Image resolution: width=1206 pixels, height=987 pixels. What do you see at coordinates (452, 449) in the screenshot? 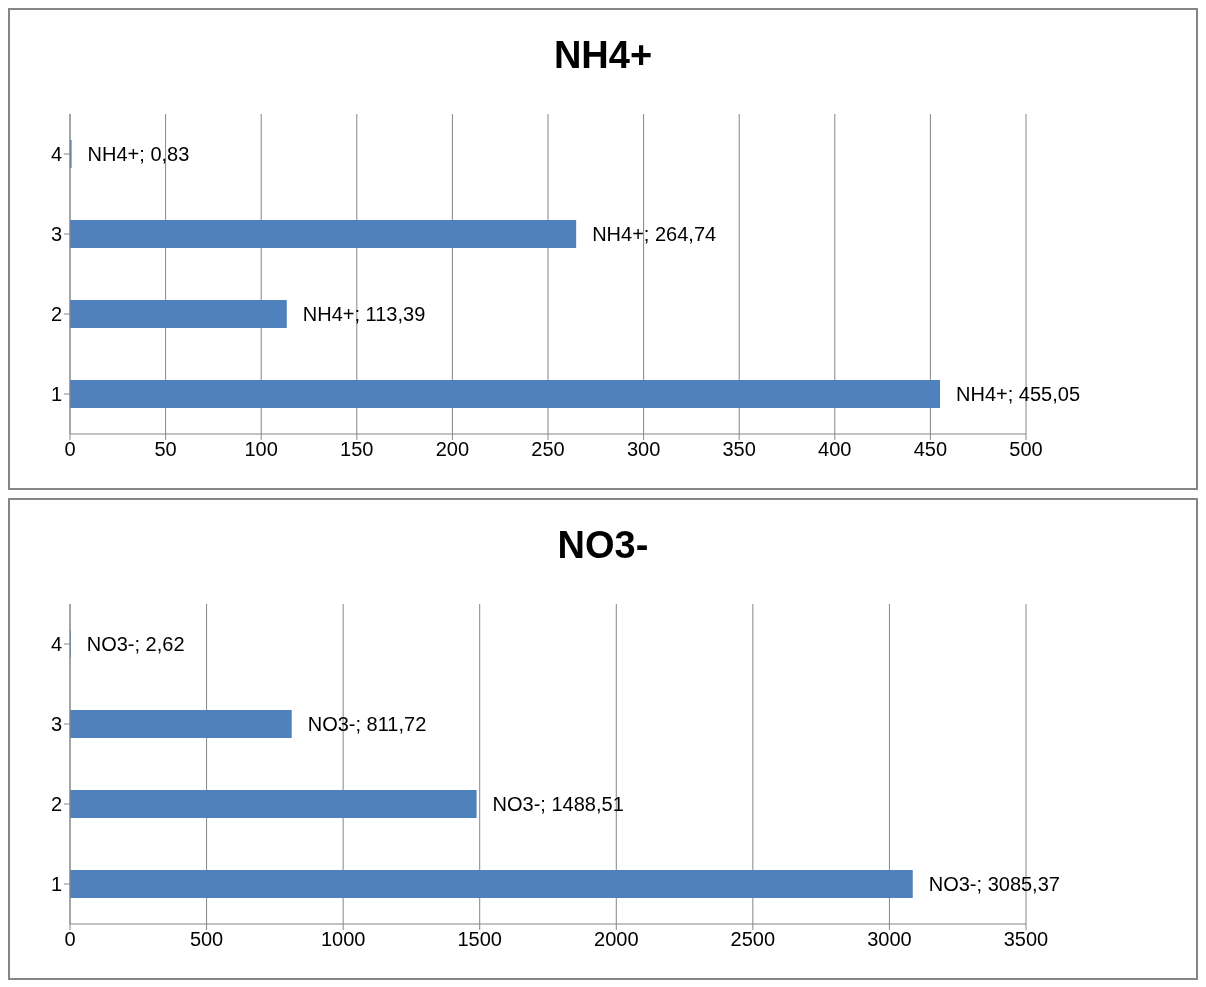
I see `x-tick-label: 200` at bounding box center [452, 449].